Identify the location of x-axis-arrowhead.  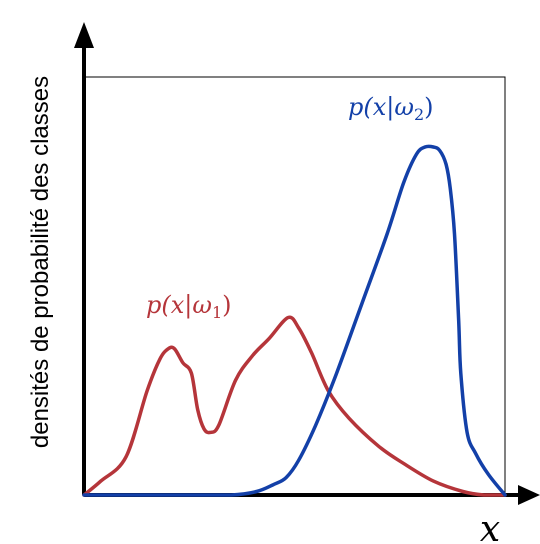
(529, 495).